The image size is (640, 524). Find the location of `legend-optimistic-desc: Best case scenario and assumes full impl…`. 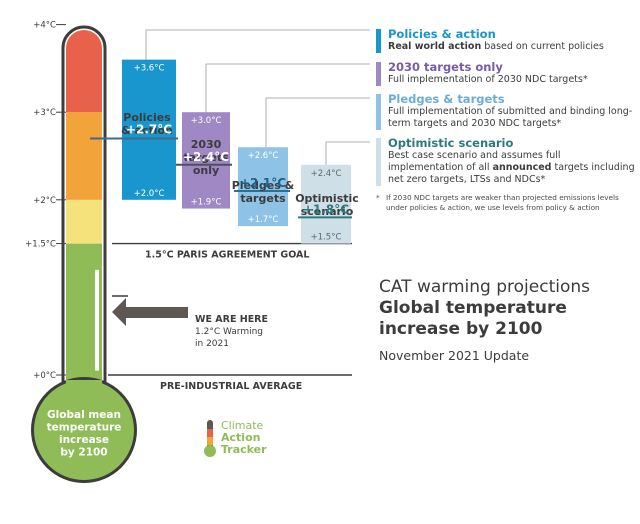

legend-optimistic-desc: Best case scenario and assumes full impl… is located at coordinates (513, 168).